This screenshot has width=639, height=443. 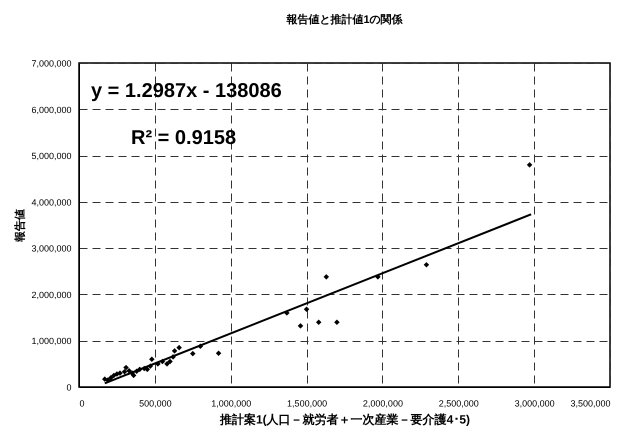 I want to click on y-axis-title: 報告値, so click(x=19, y=226).